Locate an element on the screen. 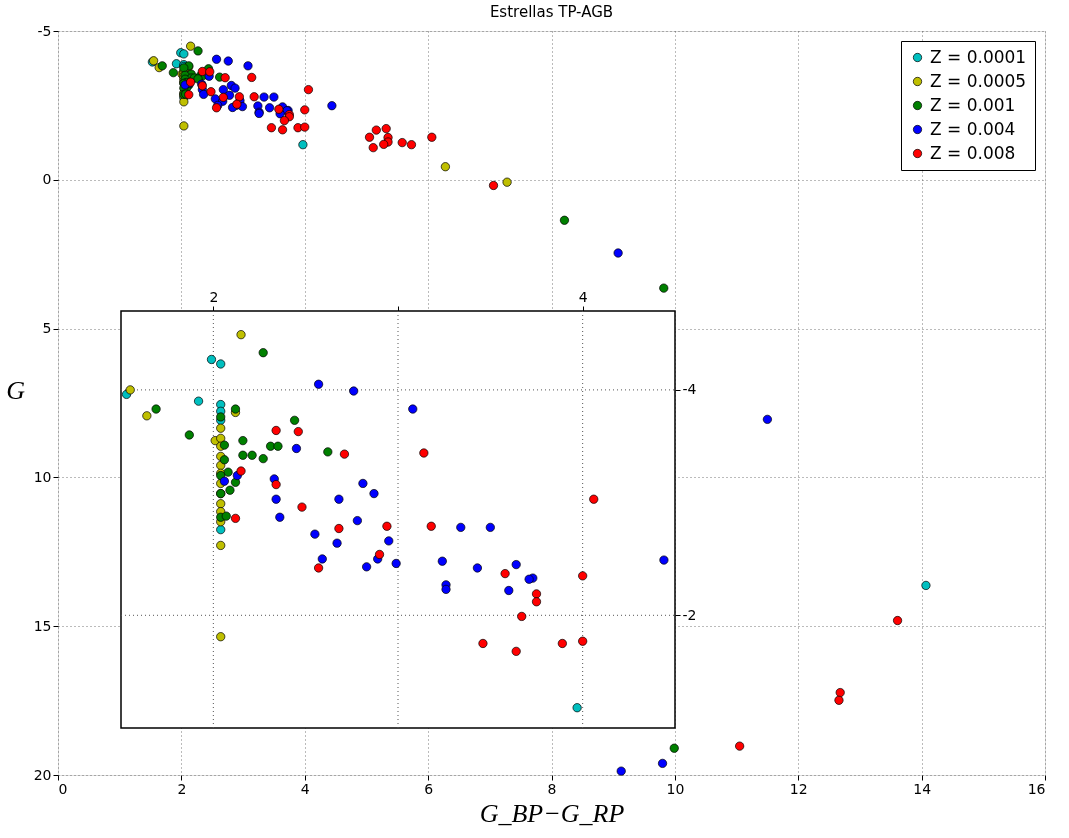  x-tick-label: 0 is located at coordinates (63, 788).